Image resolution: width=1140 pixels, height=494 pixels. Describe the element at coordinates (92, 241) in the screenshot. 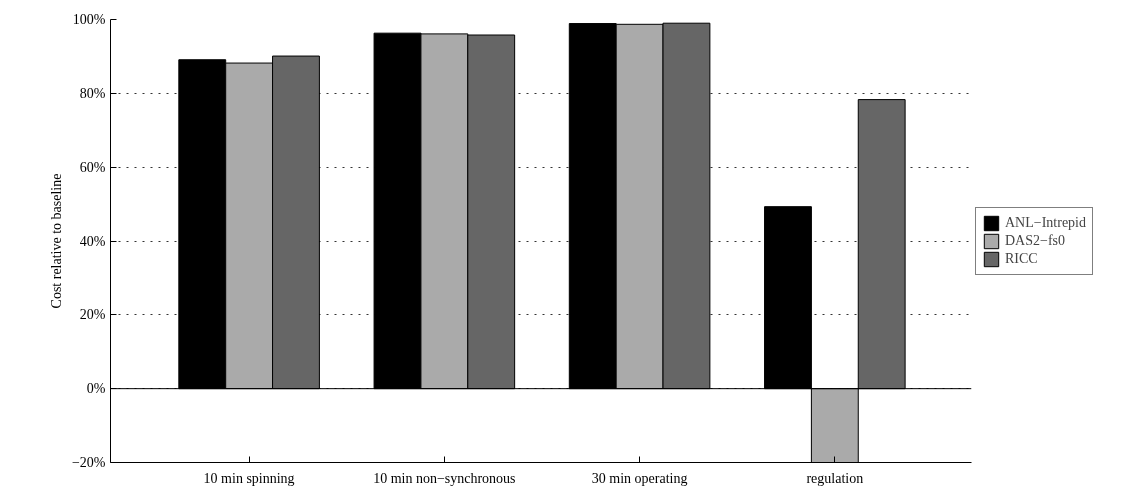

I see `y-tick-label: 40%` at that location.